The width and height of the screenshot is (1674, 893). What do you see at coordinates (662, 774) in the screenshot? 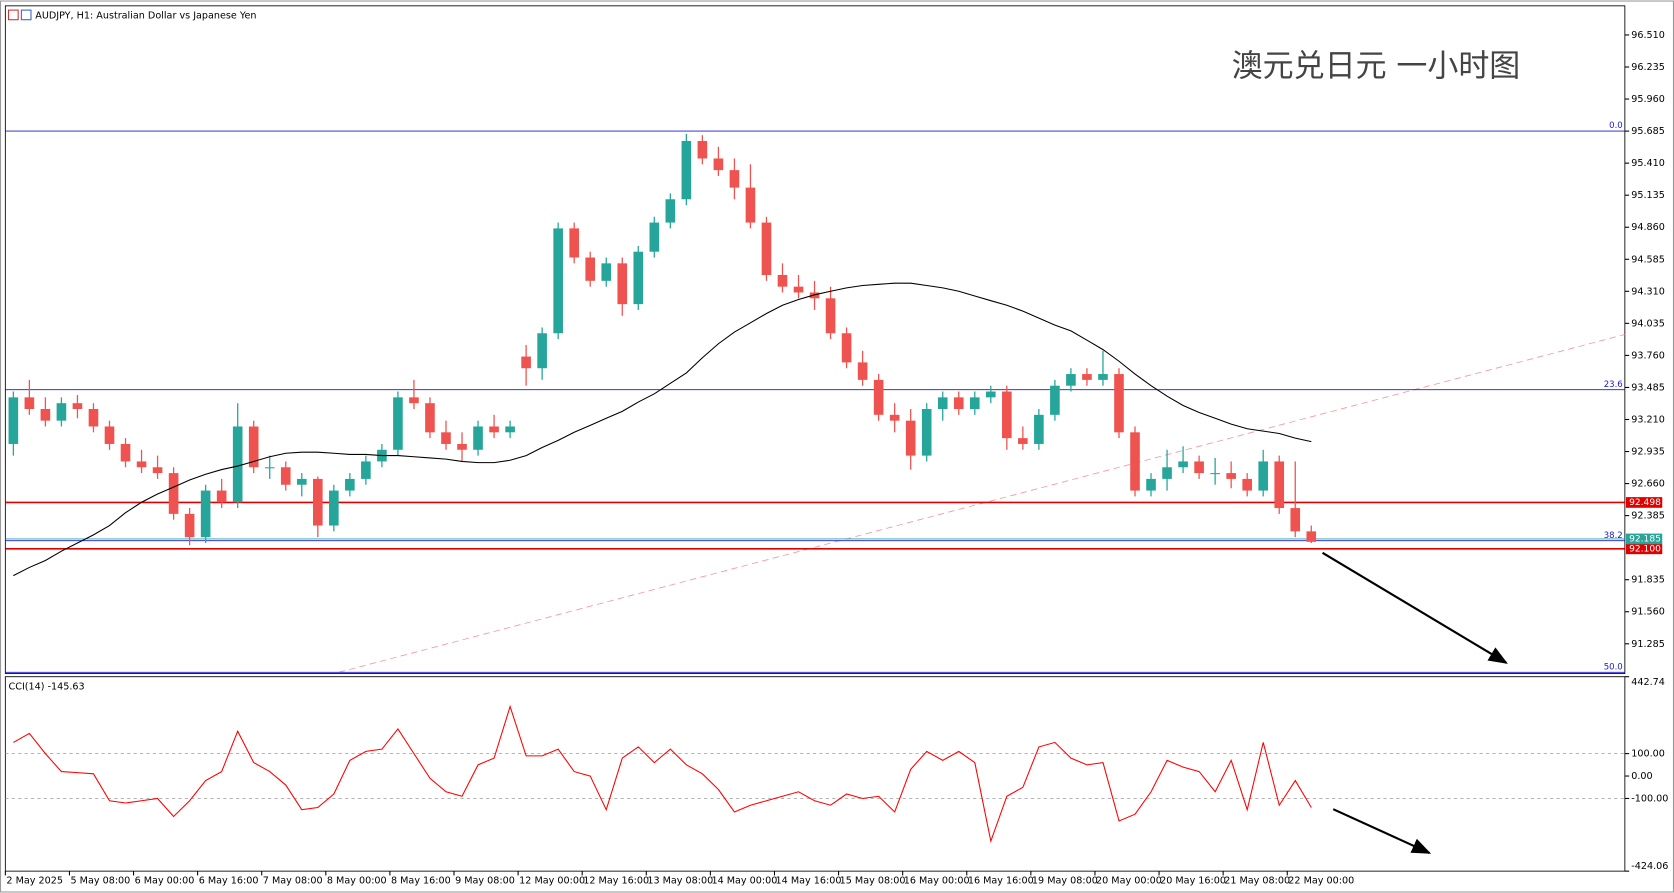
I see `cci-line` at bounding box center [662, 774].